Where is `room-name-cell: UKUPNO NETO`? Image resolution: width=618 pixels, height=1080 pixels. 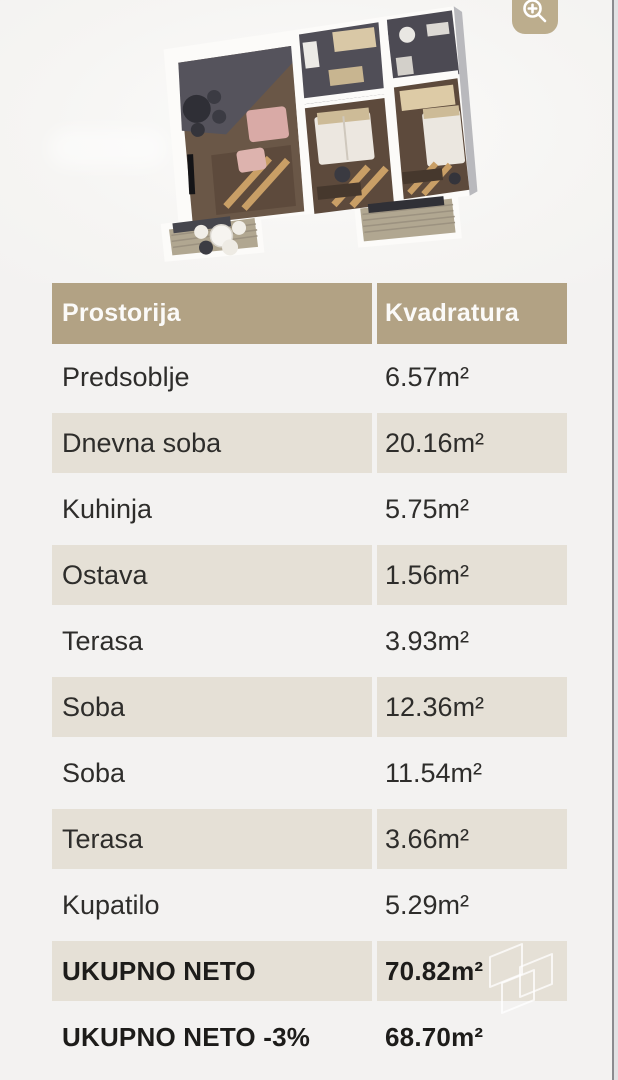 room-name-cell: UKUPNO NETO is located at coordinates (212, 971).